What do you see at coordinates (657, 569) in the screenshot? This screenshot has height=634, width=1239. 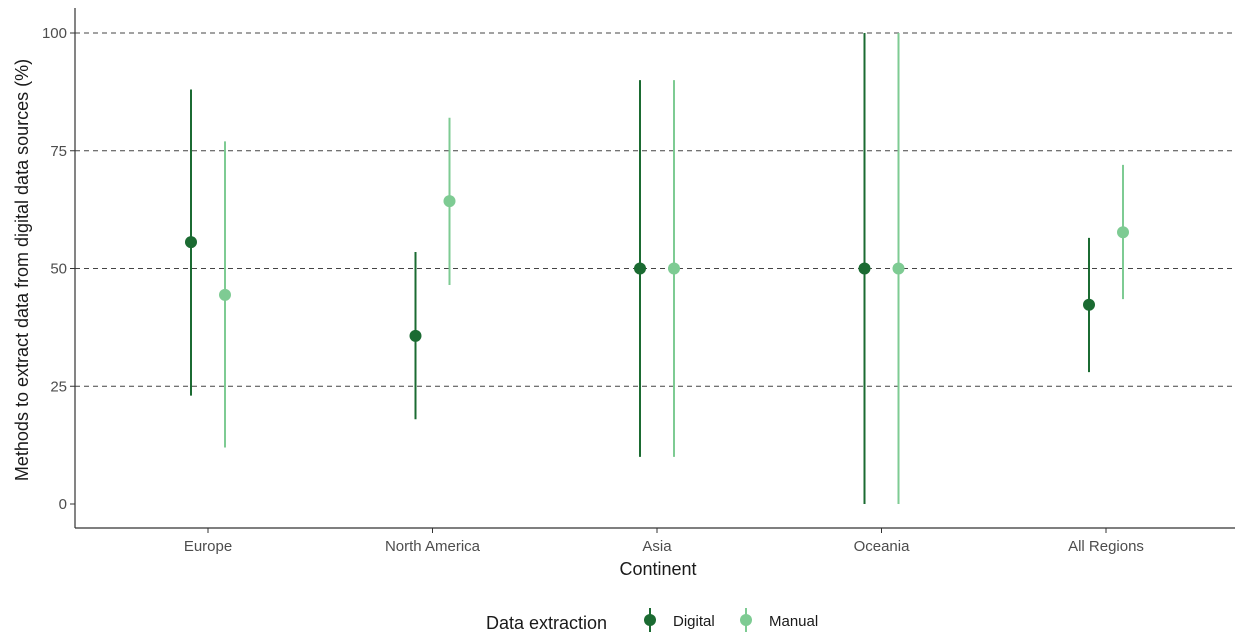 I see `x-axis-title: Continent` at bounding box center [657, 569].